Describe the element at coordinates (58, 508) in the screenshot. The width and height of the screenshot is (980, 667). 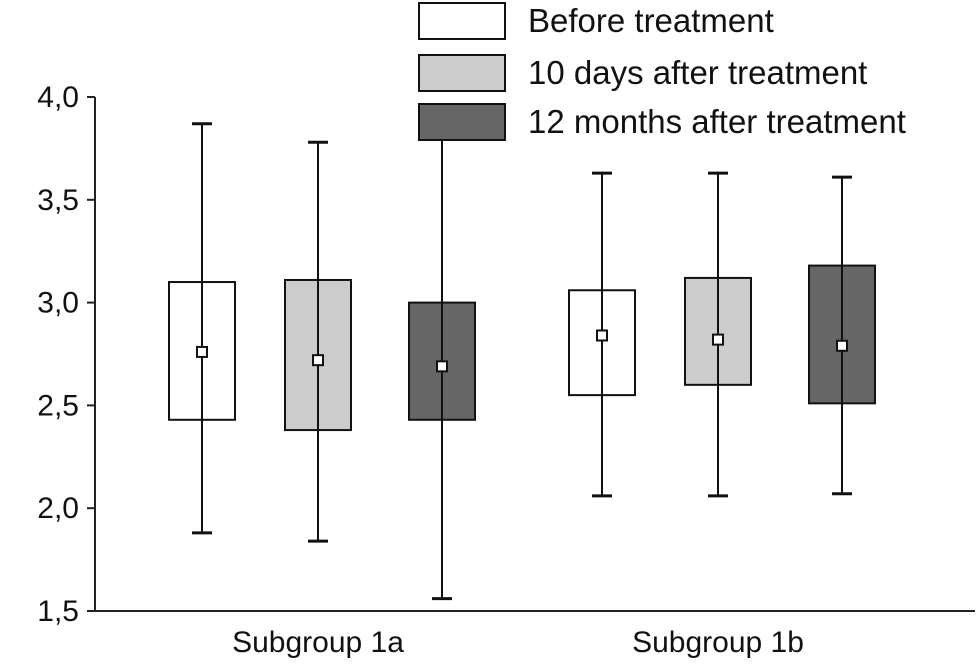
I see `y-tick-label: 2,0` at that location.